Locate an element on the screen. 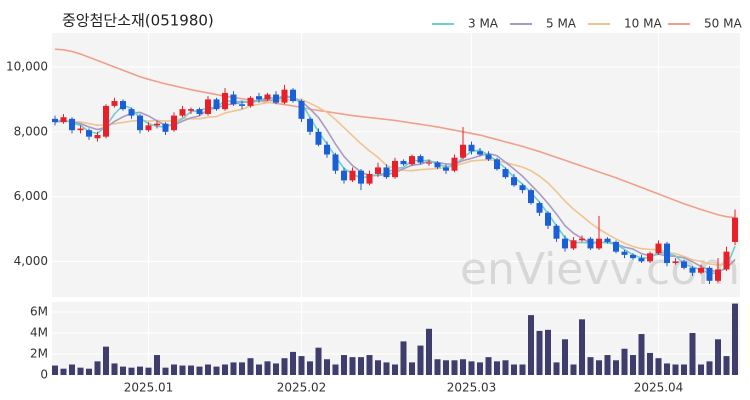  x-tick-label: 2025.02 is located at coordinates (302, 388).